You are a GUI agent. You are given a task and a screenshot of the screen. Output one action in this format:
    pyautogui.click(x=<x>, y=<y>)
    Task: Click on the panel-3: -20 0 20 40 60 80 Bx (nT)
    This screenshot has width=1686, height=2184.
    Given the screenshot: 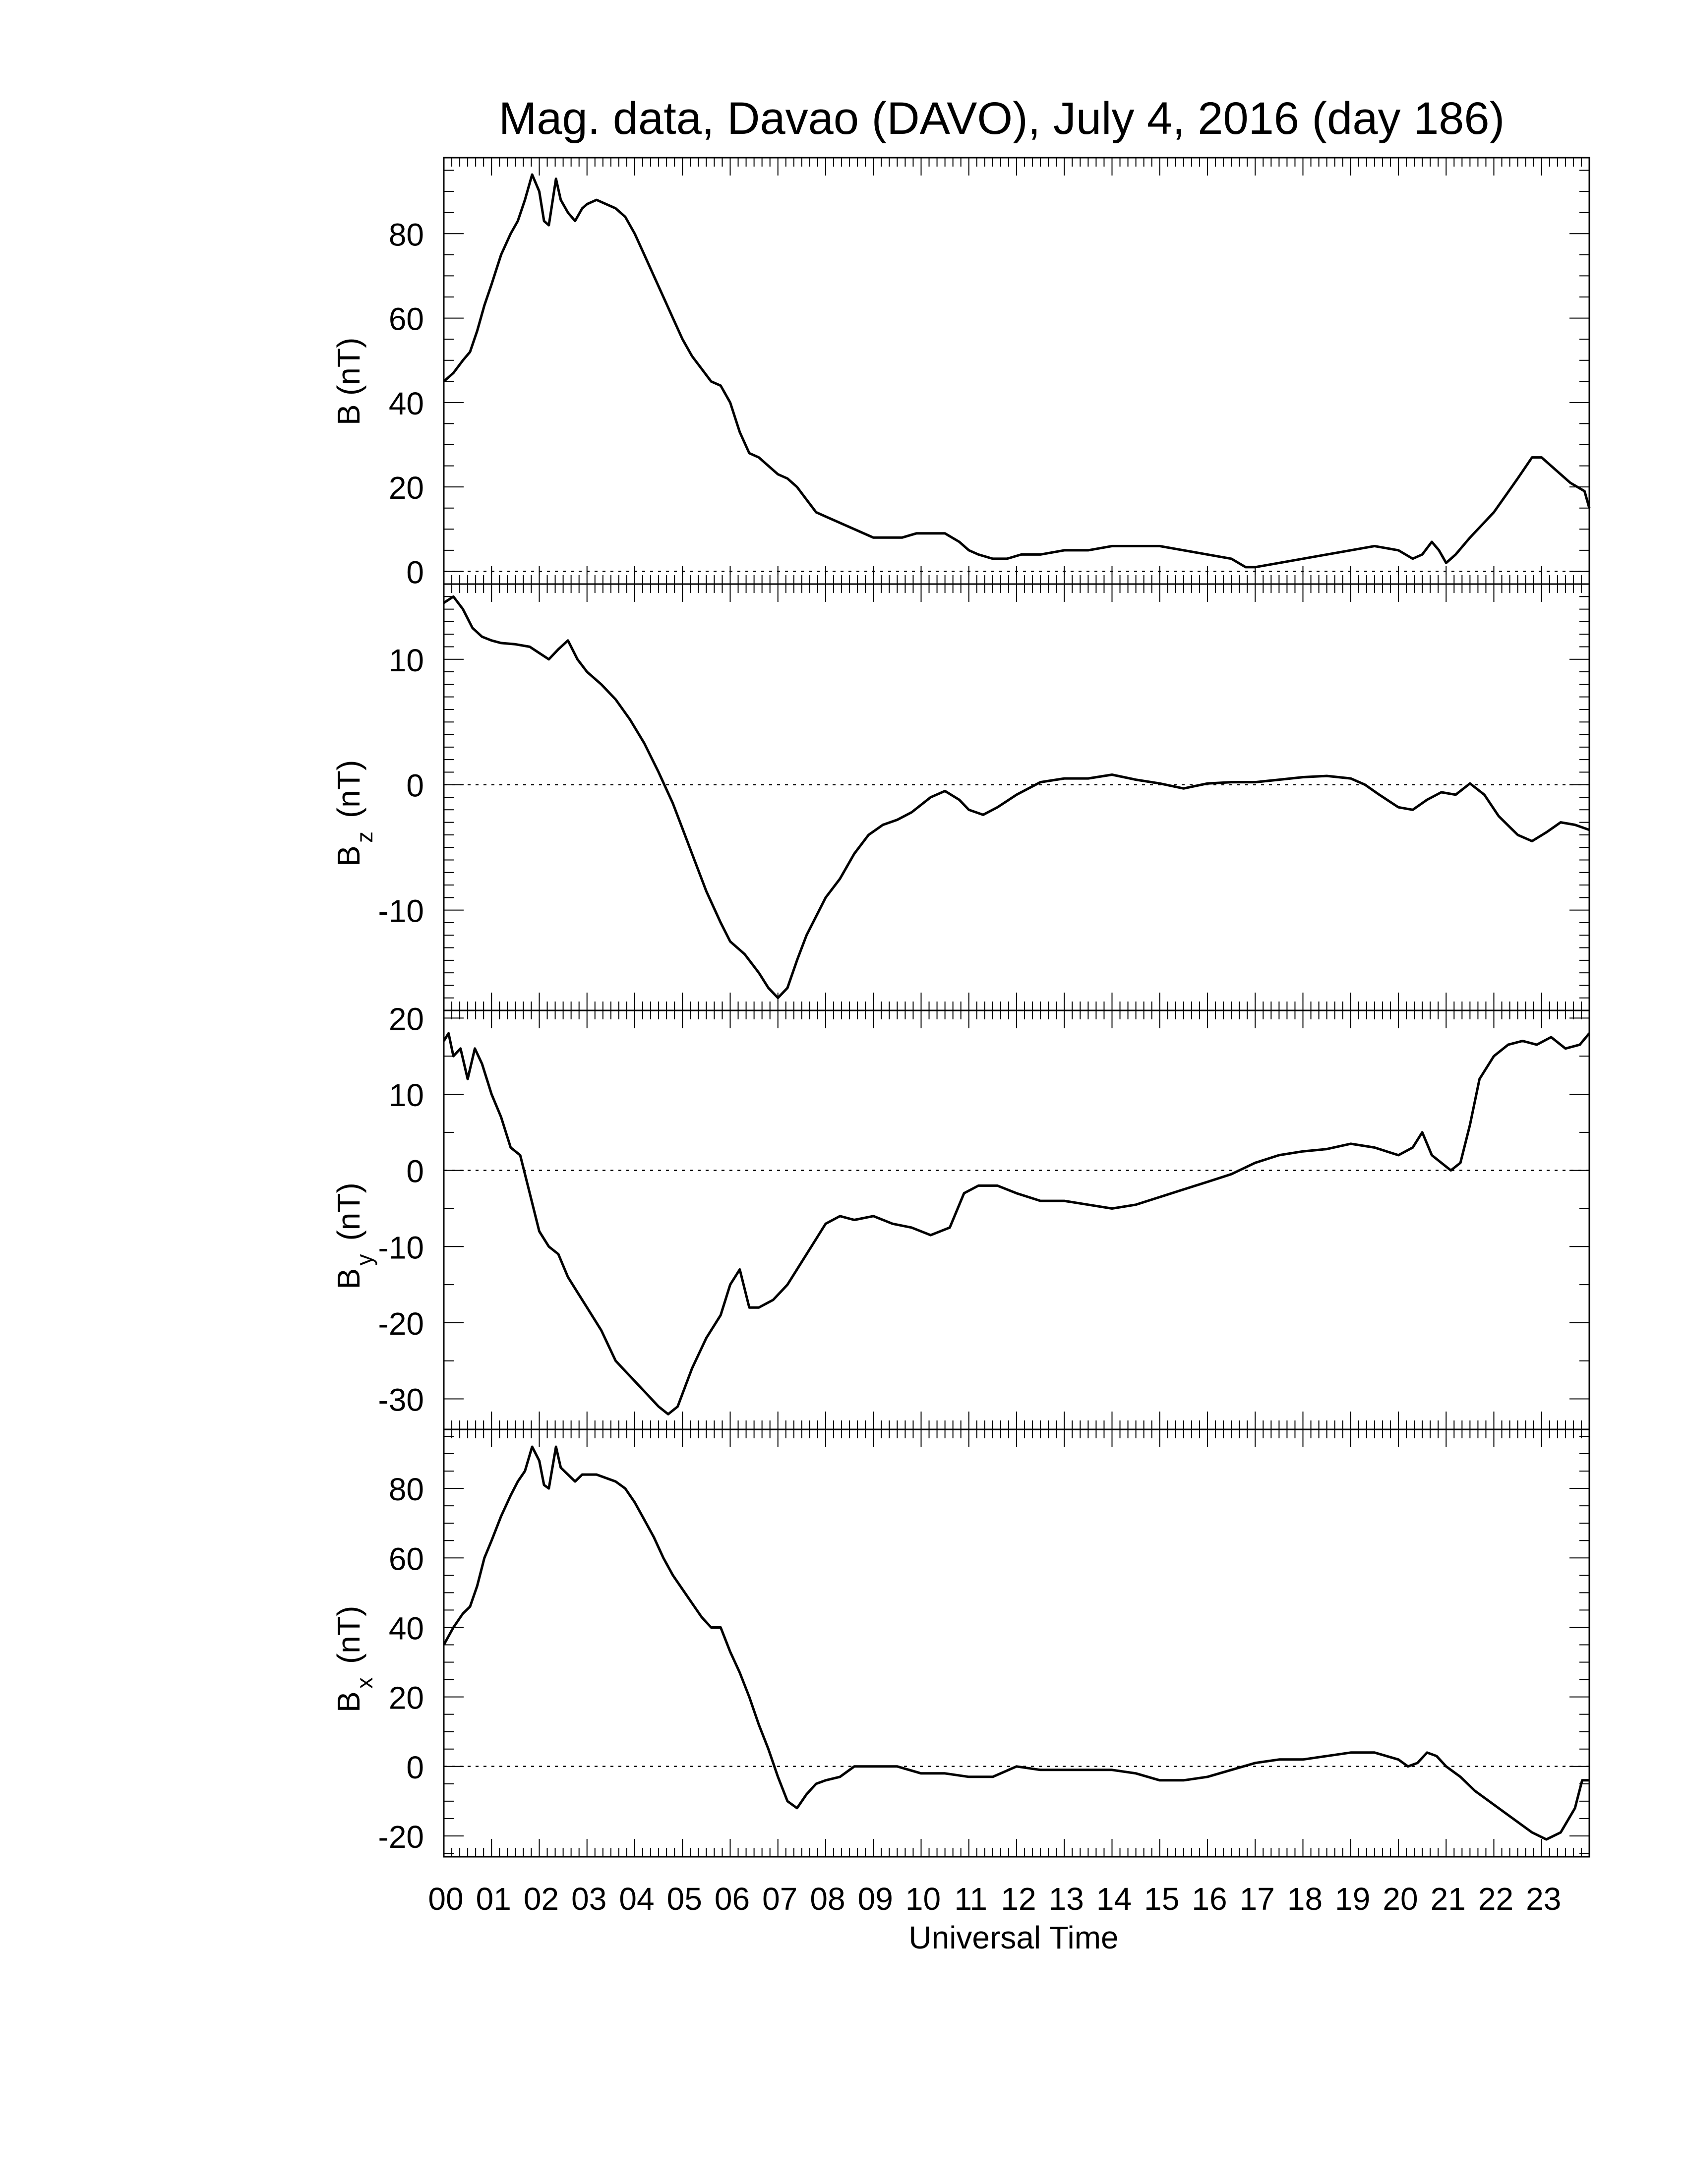 What is the action you would take?
    pyautogui.click(x=961, y=1643)
    